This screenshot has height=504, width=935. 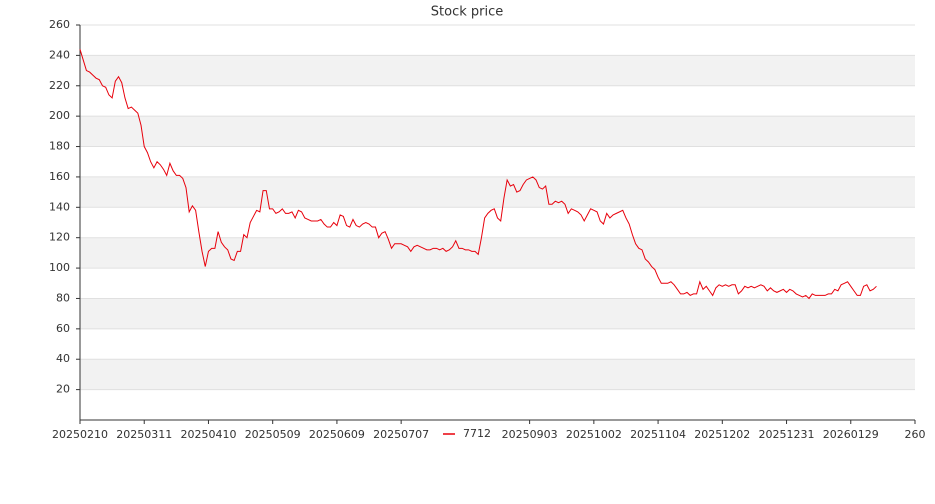 What do you see at coordinates (63, 389) in the screenshot?
I see `y-tick-label: 20` at bounding box center [63, 389].